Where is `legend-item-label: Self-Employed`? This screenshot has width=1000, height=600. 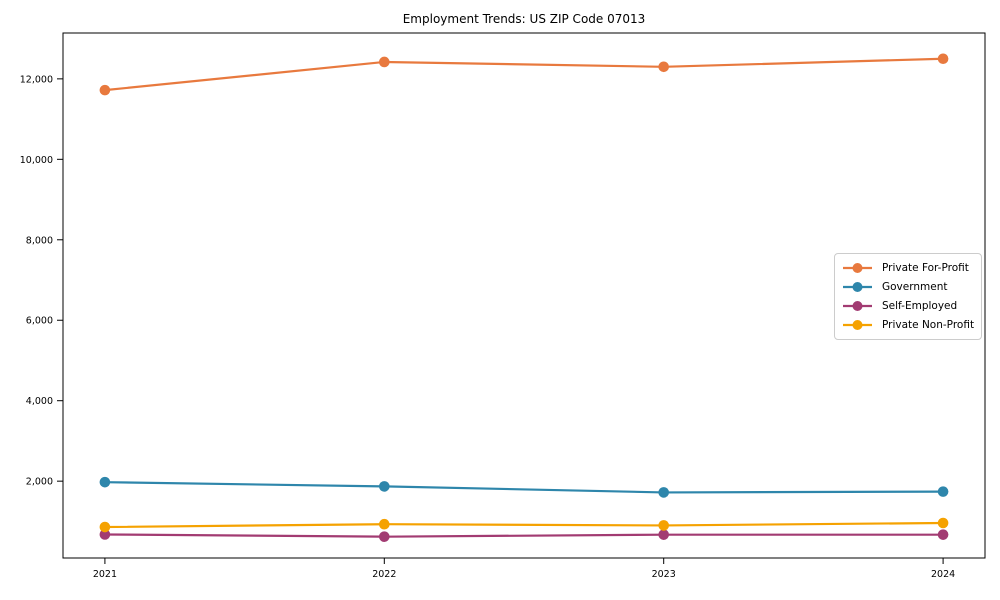 legend-item-label: Self-Employed is located at coordinates (920, 305).